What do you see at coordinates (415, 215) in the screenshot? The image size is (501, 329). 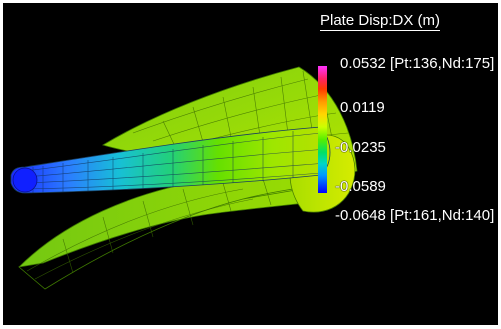 I see `legend-min-value: -0.0648 [Pt:161,Nd:140]` at bounding box center [415, 215].